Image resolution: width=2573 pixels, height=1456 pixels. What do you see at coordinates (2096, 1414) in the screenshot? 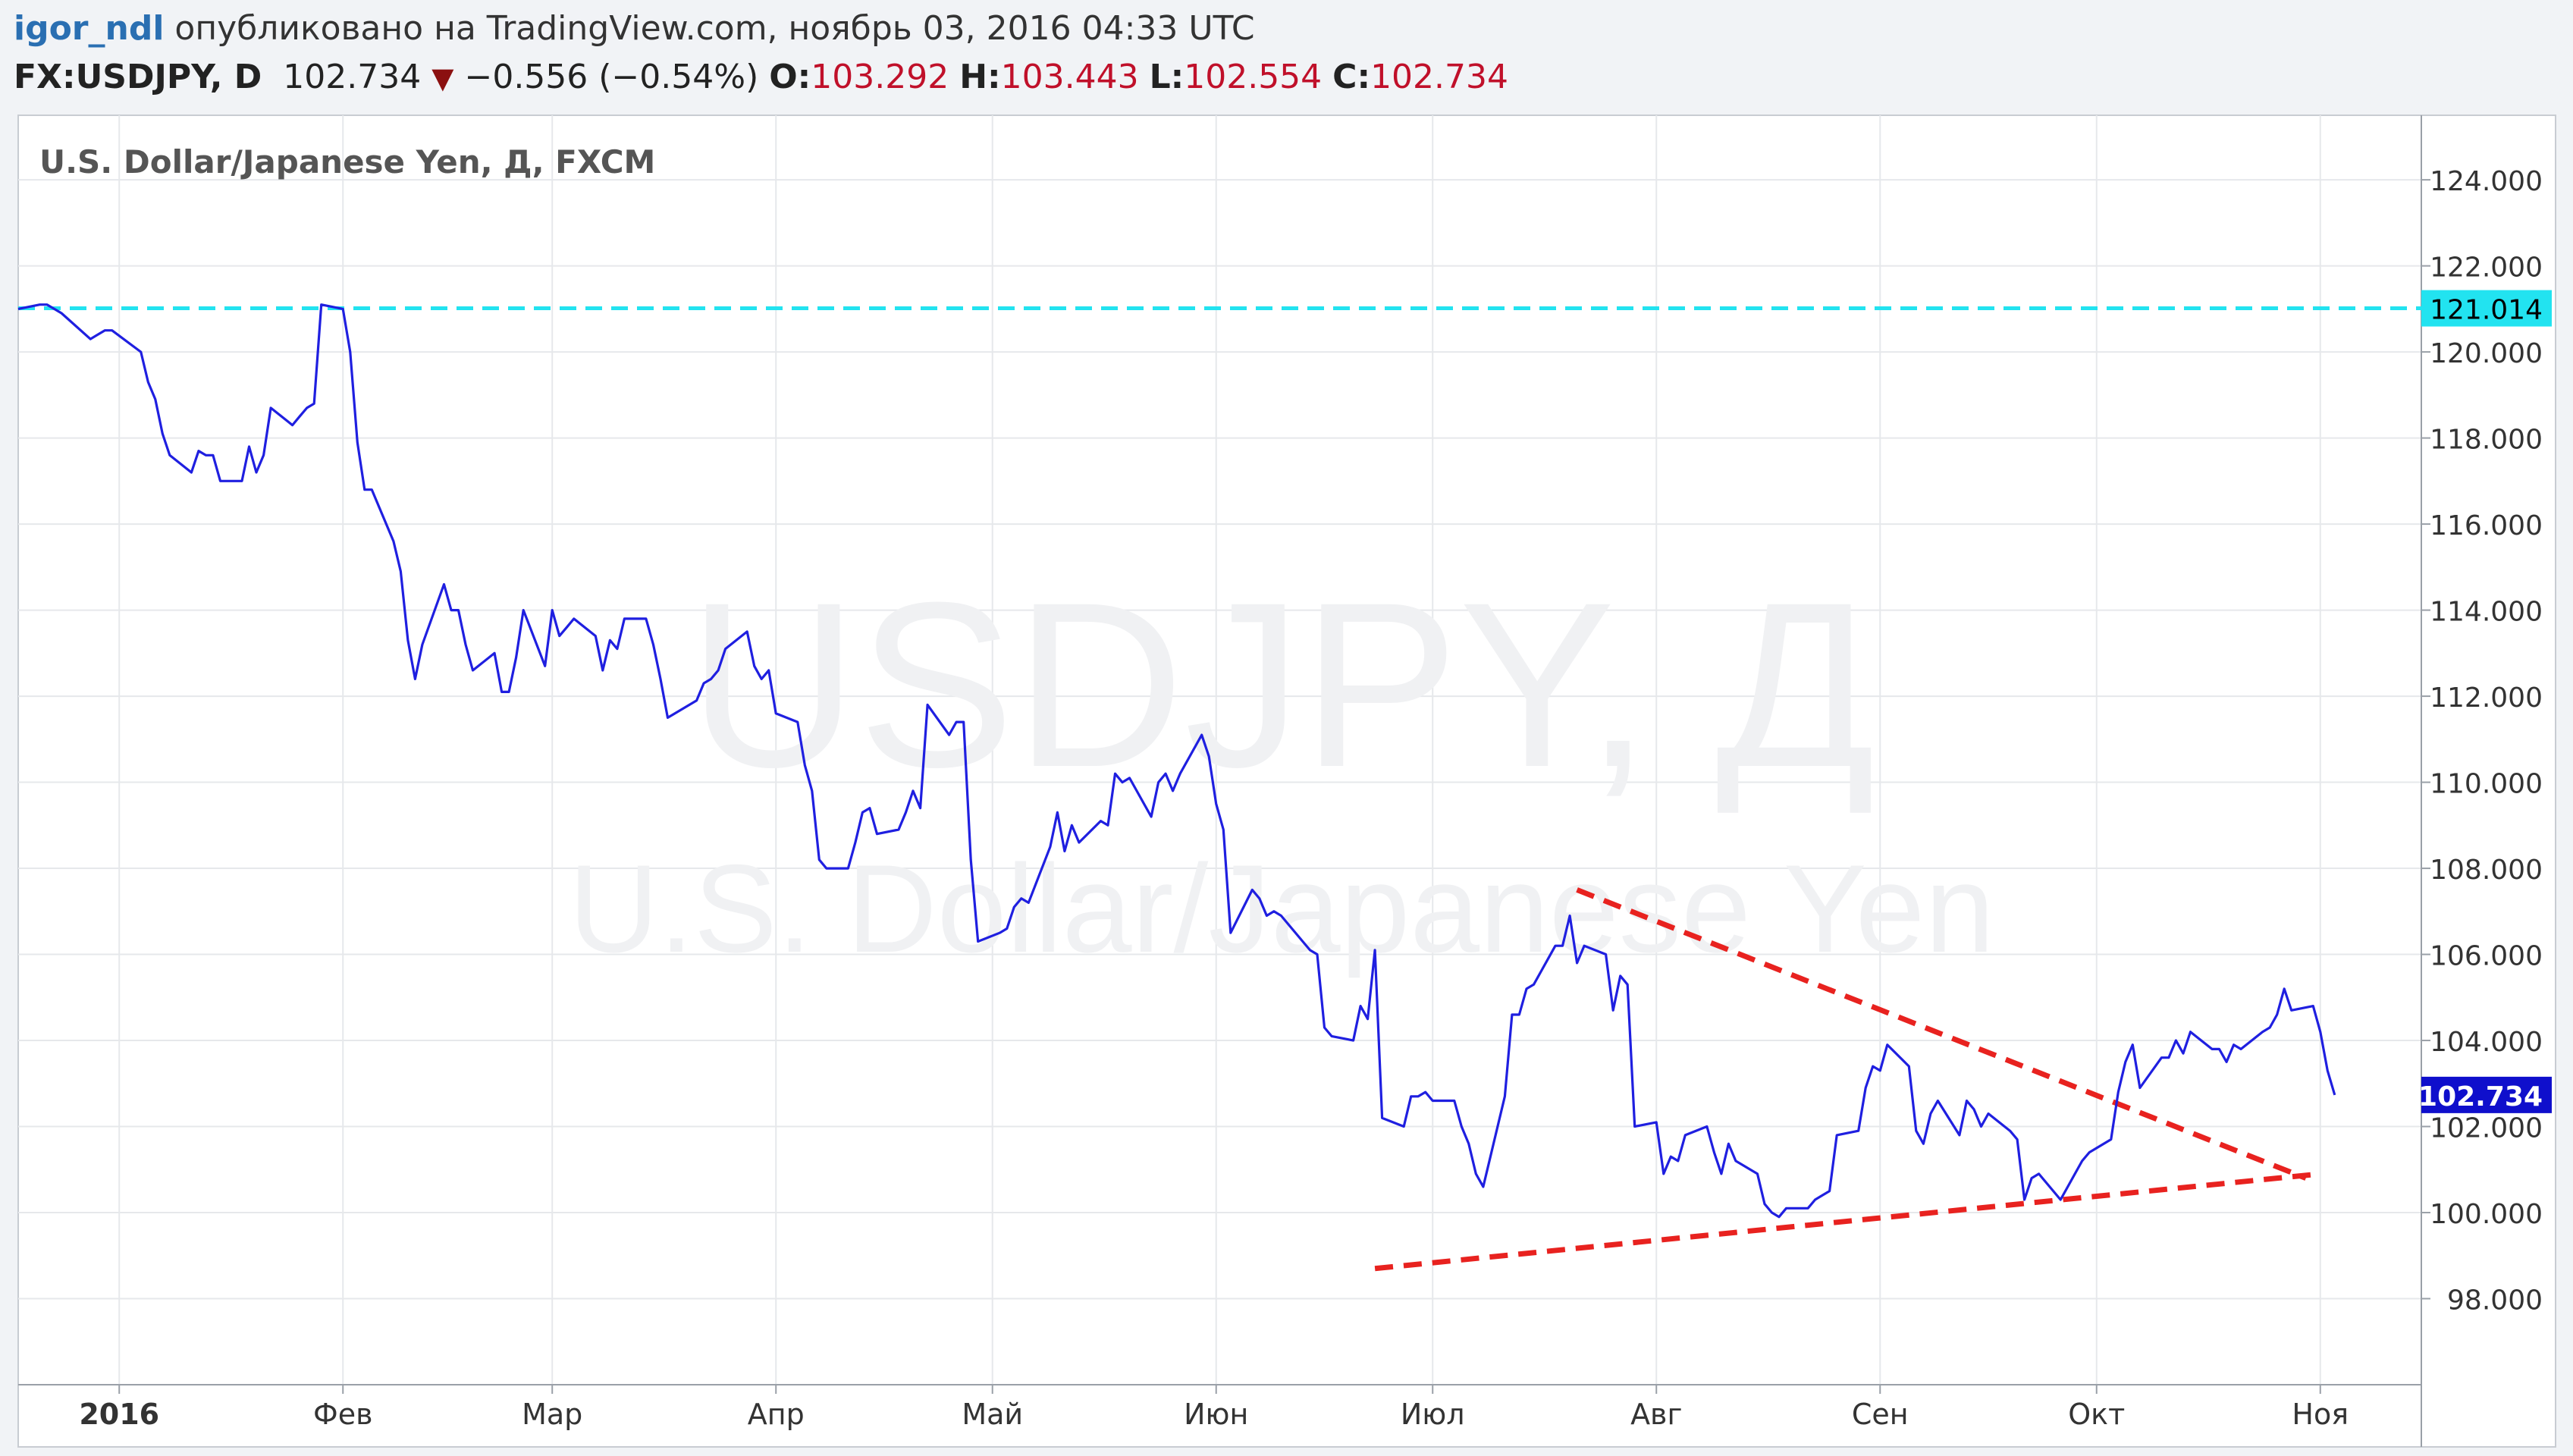
I see `x-tick-label: Окт` at bounding box center [2096, 1414].